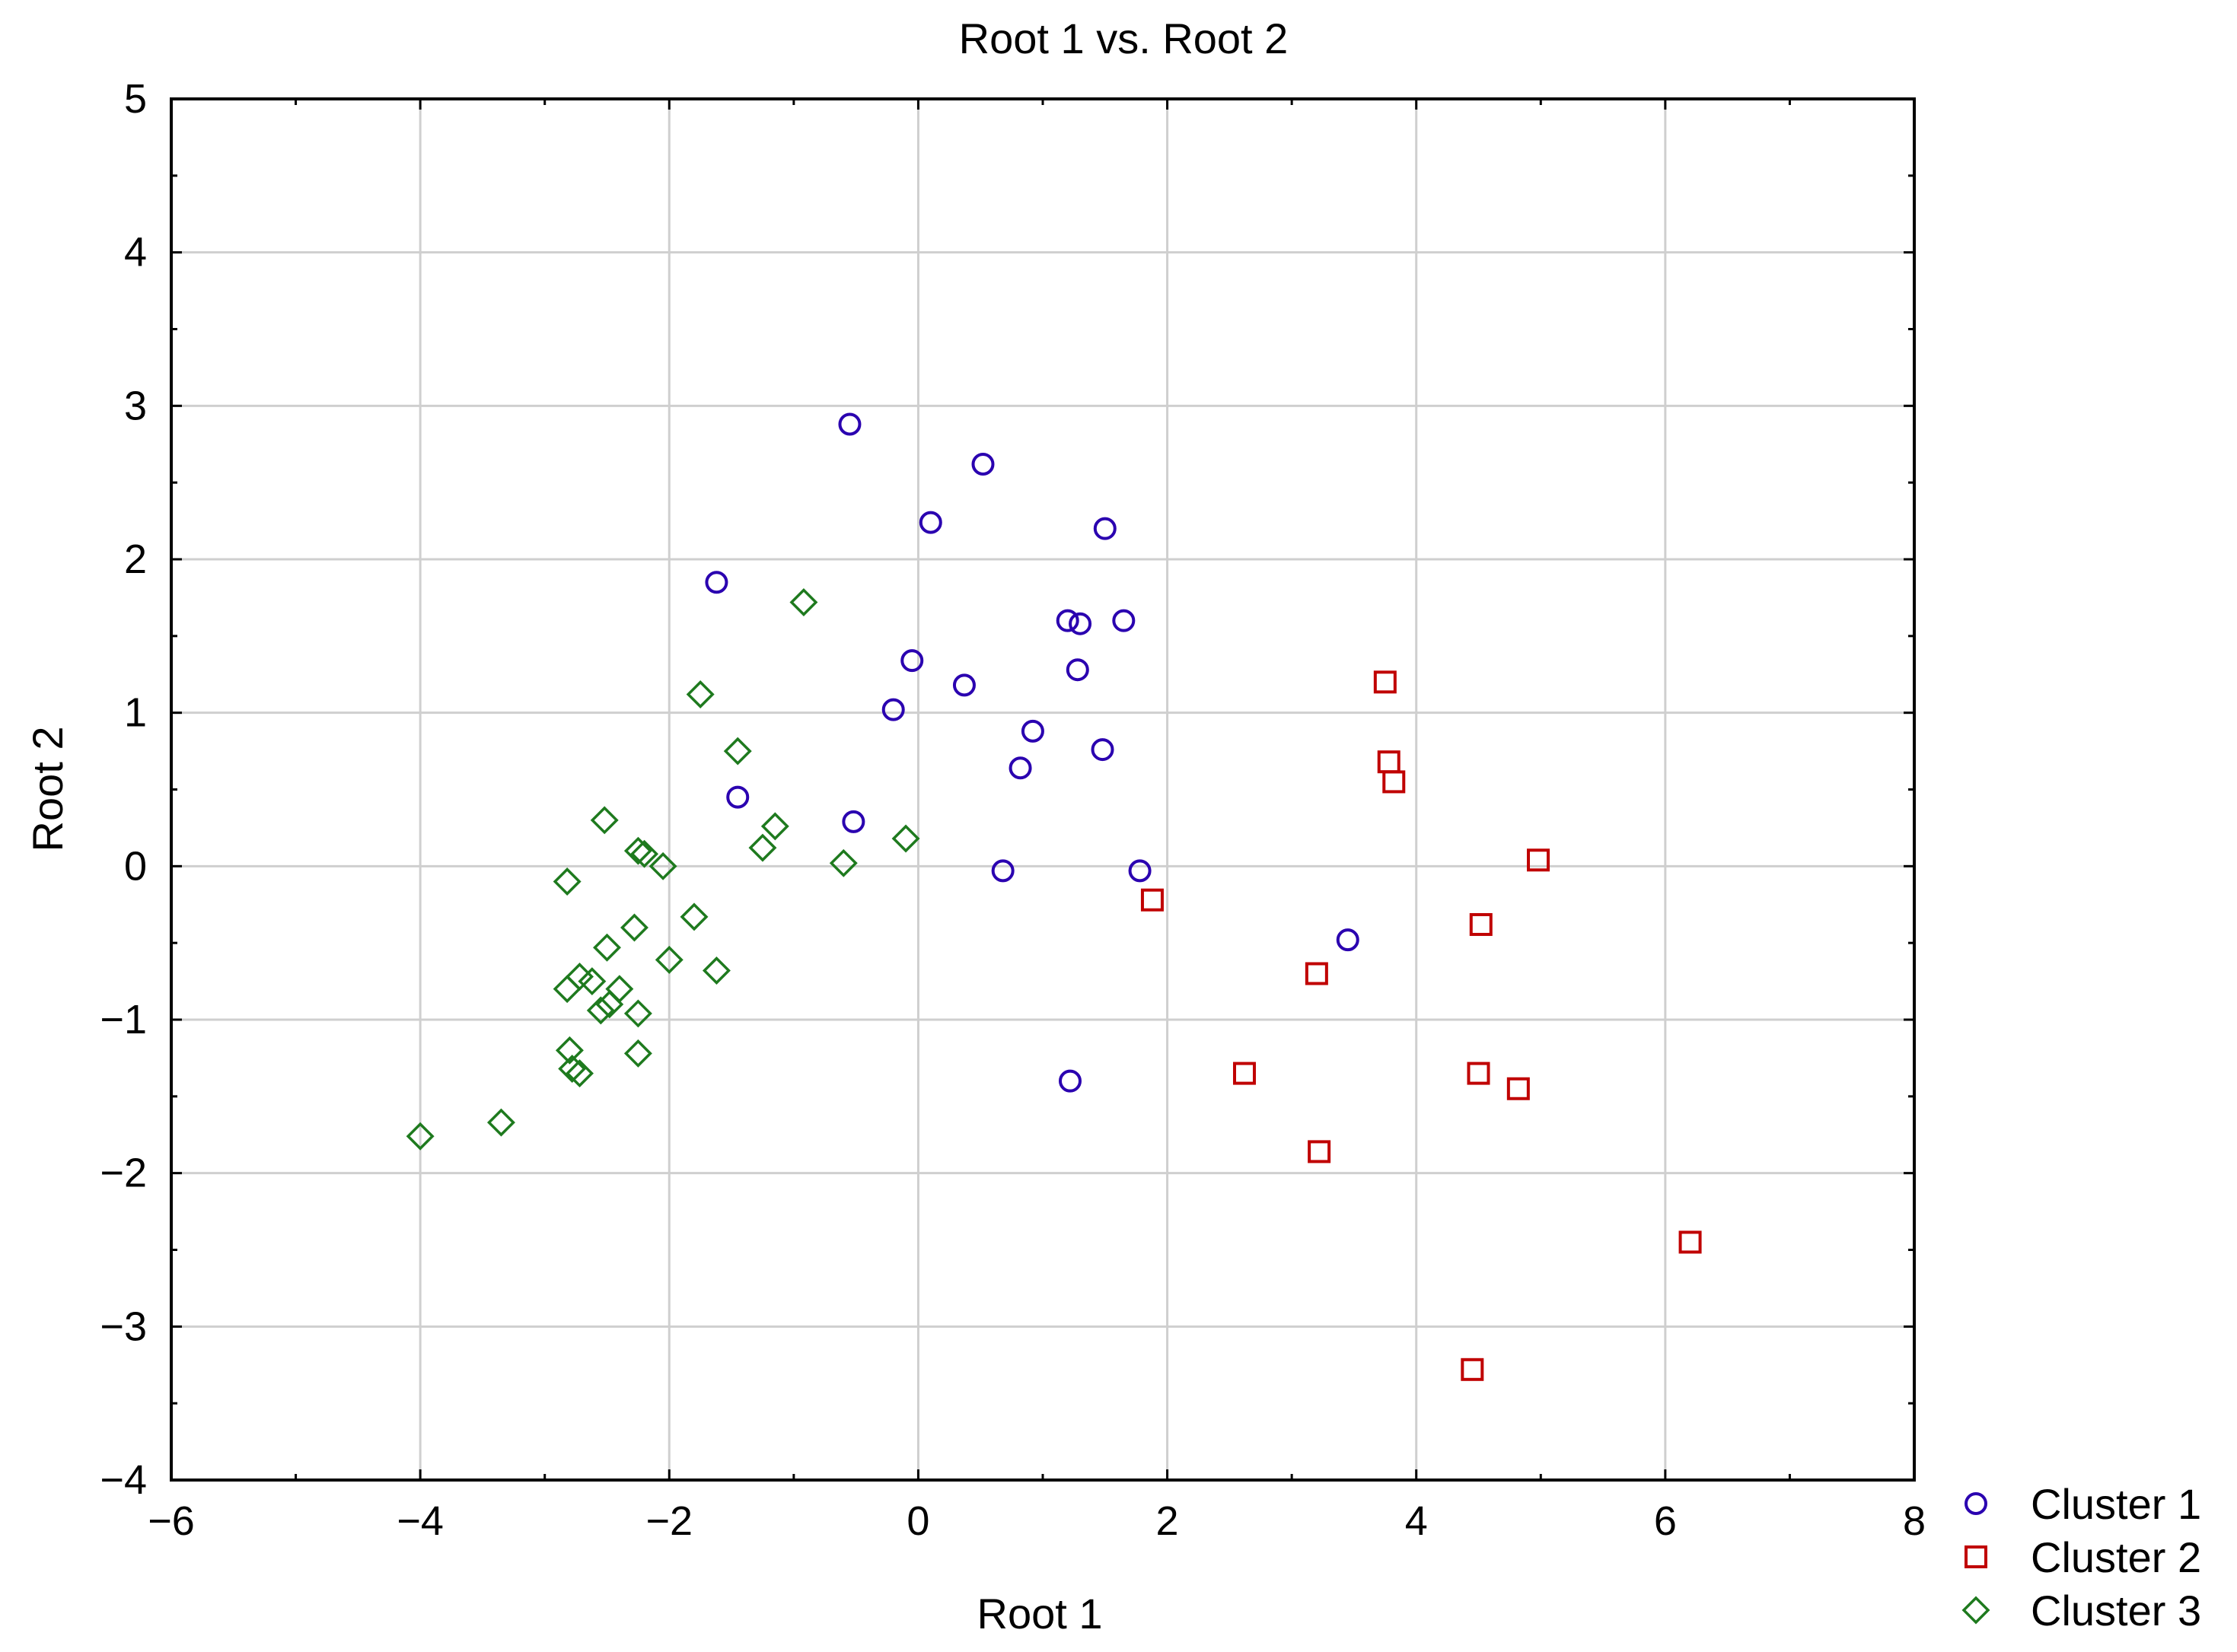 The image size is (2237, 1652). Describe the element at coordinates (48, 789) in the screenshot. I see `y-axis-label: Root 2` at that location.